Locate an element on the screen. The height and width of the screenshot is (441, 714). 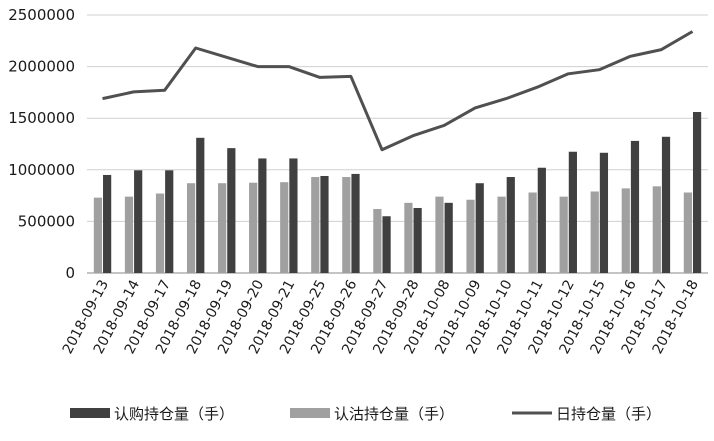
legend-label-put: 认沽持仓量（手） is located at coordinates (394, 414).